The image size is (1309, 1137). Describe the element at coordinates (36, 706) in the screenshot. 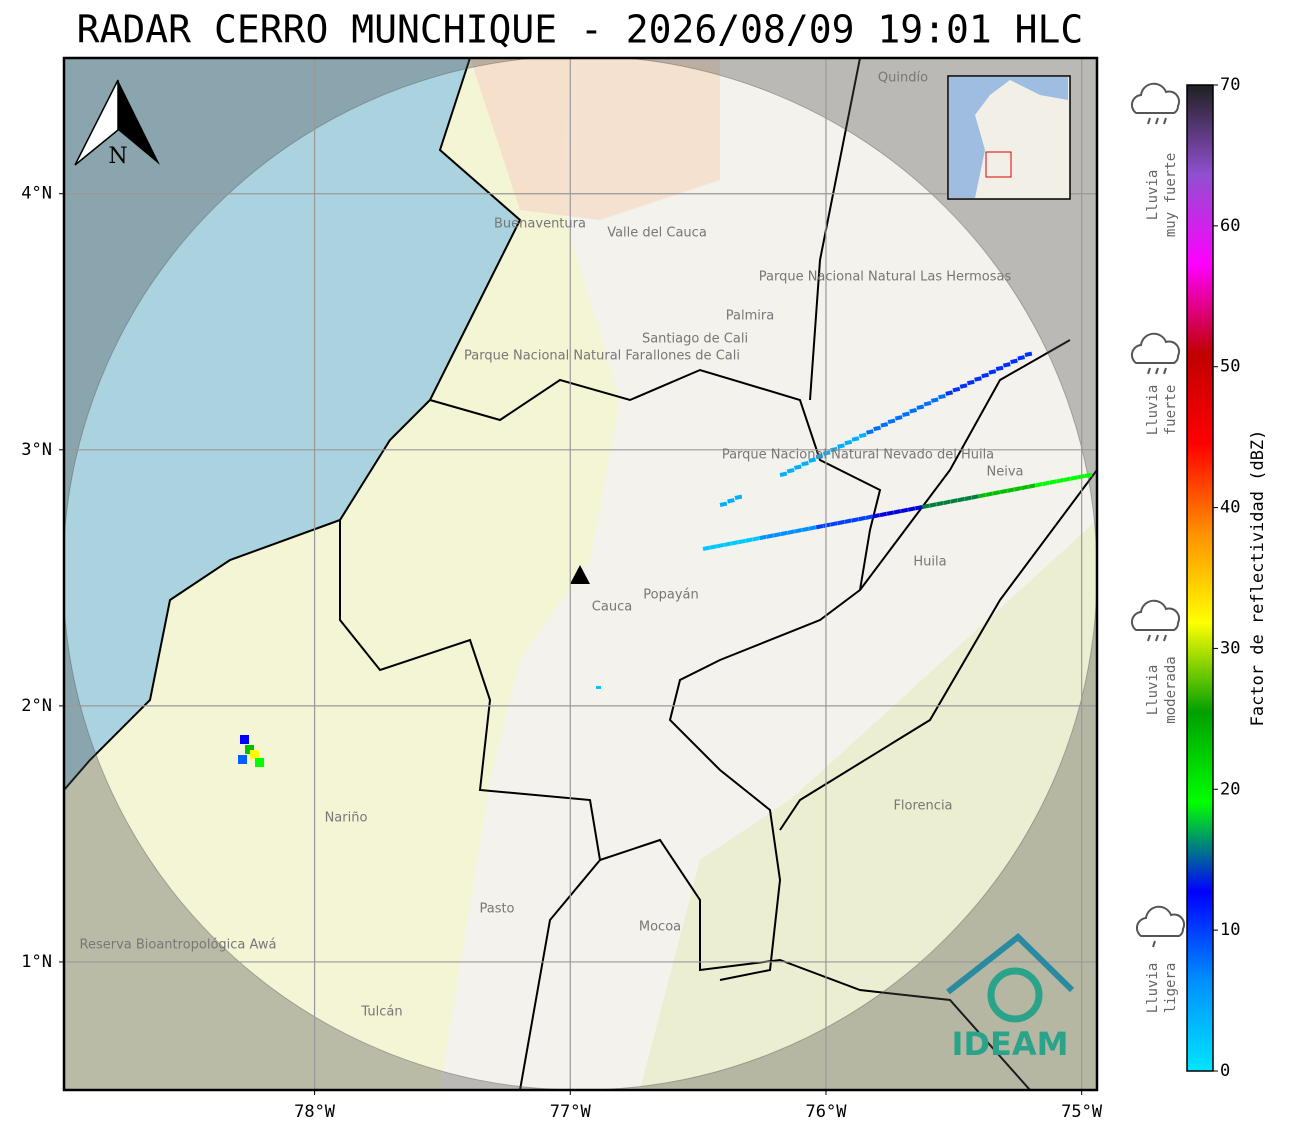

I see `y-tick-label: 2°N` at that location.